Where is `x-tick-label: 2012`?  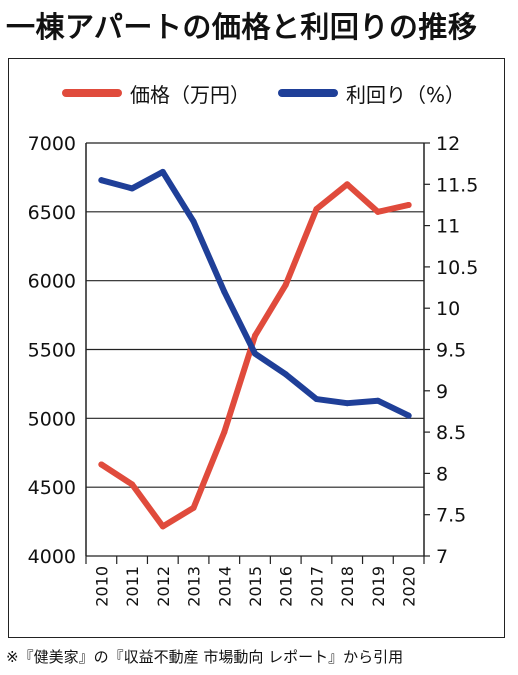 x-tick-label: 2012 is located at coordinates (163, 586).